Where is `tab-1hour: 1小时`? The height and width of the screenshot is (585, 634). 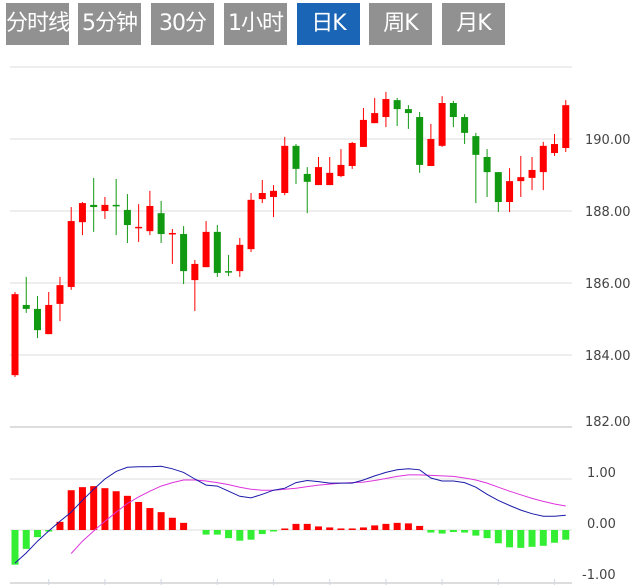 tab-1hour: 1小时 is located at coordinates (255, 24).